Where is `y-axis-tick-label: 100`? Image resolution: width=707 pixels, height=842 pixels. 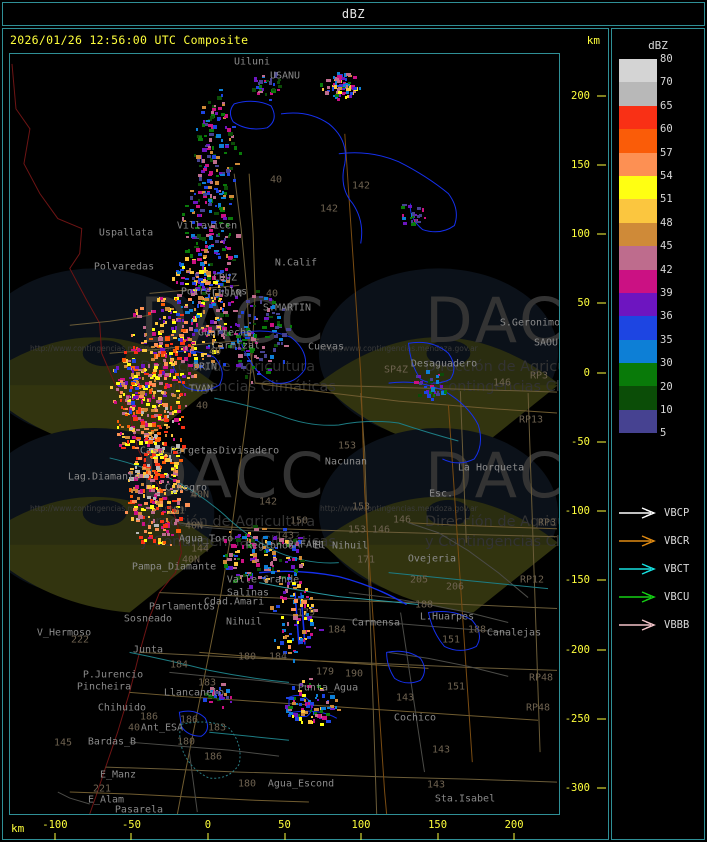 y-axis-tick-label: 100 is located at coordinates (580, 234).